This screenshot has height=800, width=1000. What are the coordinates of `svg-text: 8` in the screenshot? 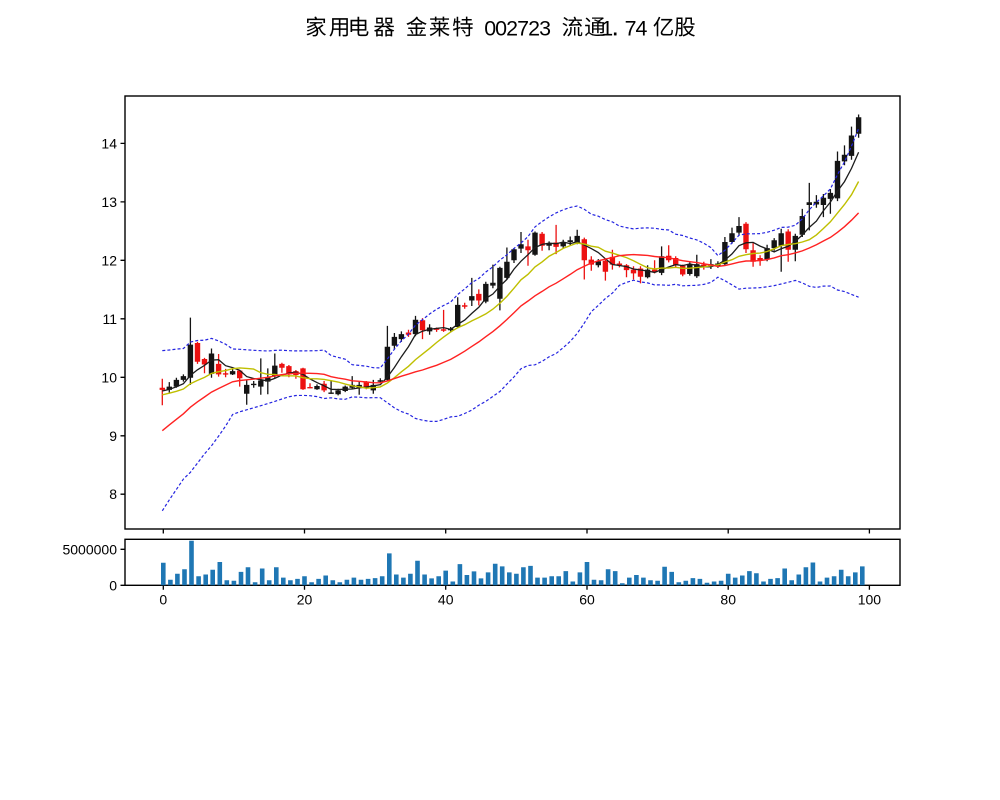 It's located at (113, 494).